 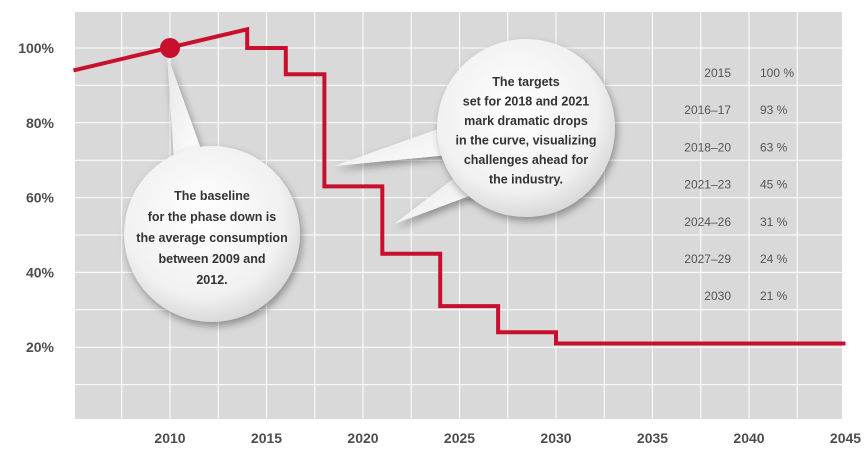 What do you see at coordinates (362, 438) in the screenshot?
I see `x-tick-label: 2020` at bounding box center [362, 438].